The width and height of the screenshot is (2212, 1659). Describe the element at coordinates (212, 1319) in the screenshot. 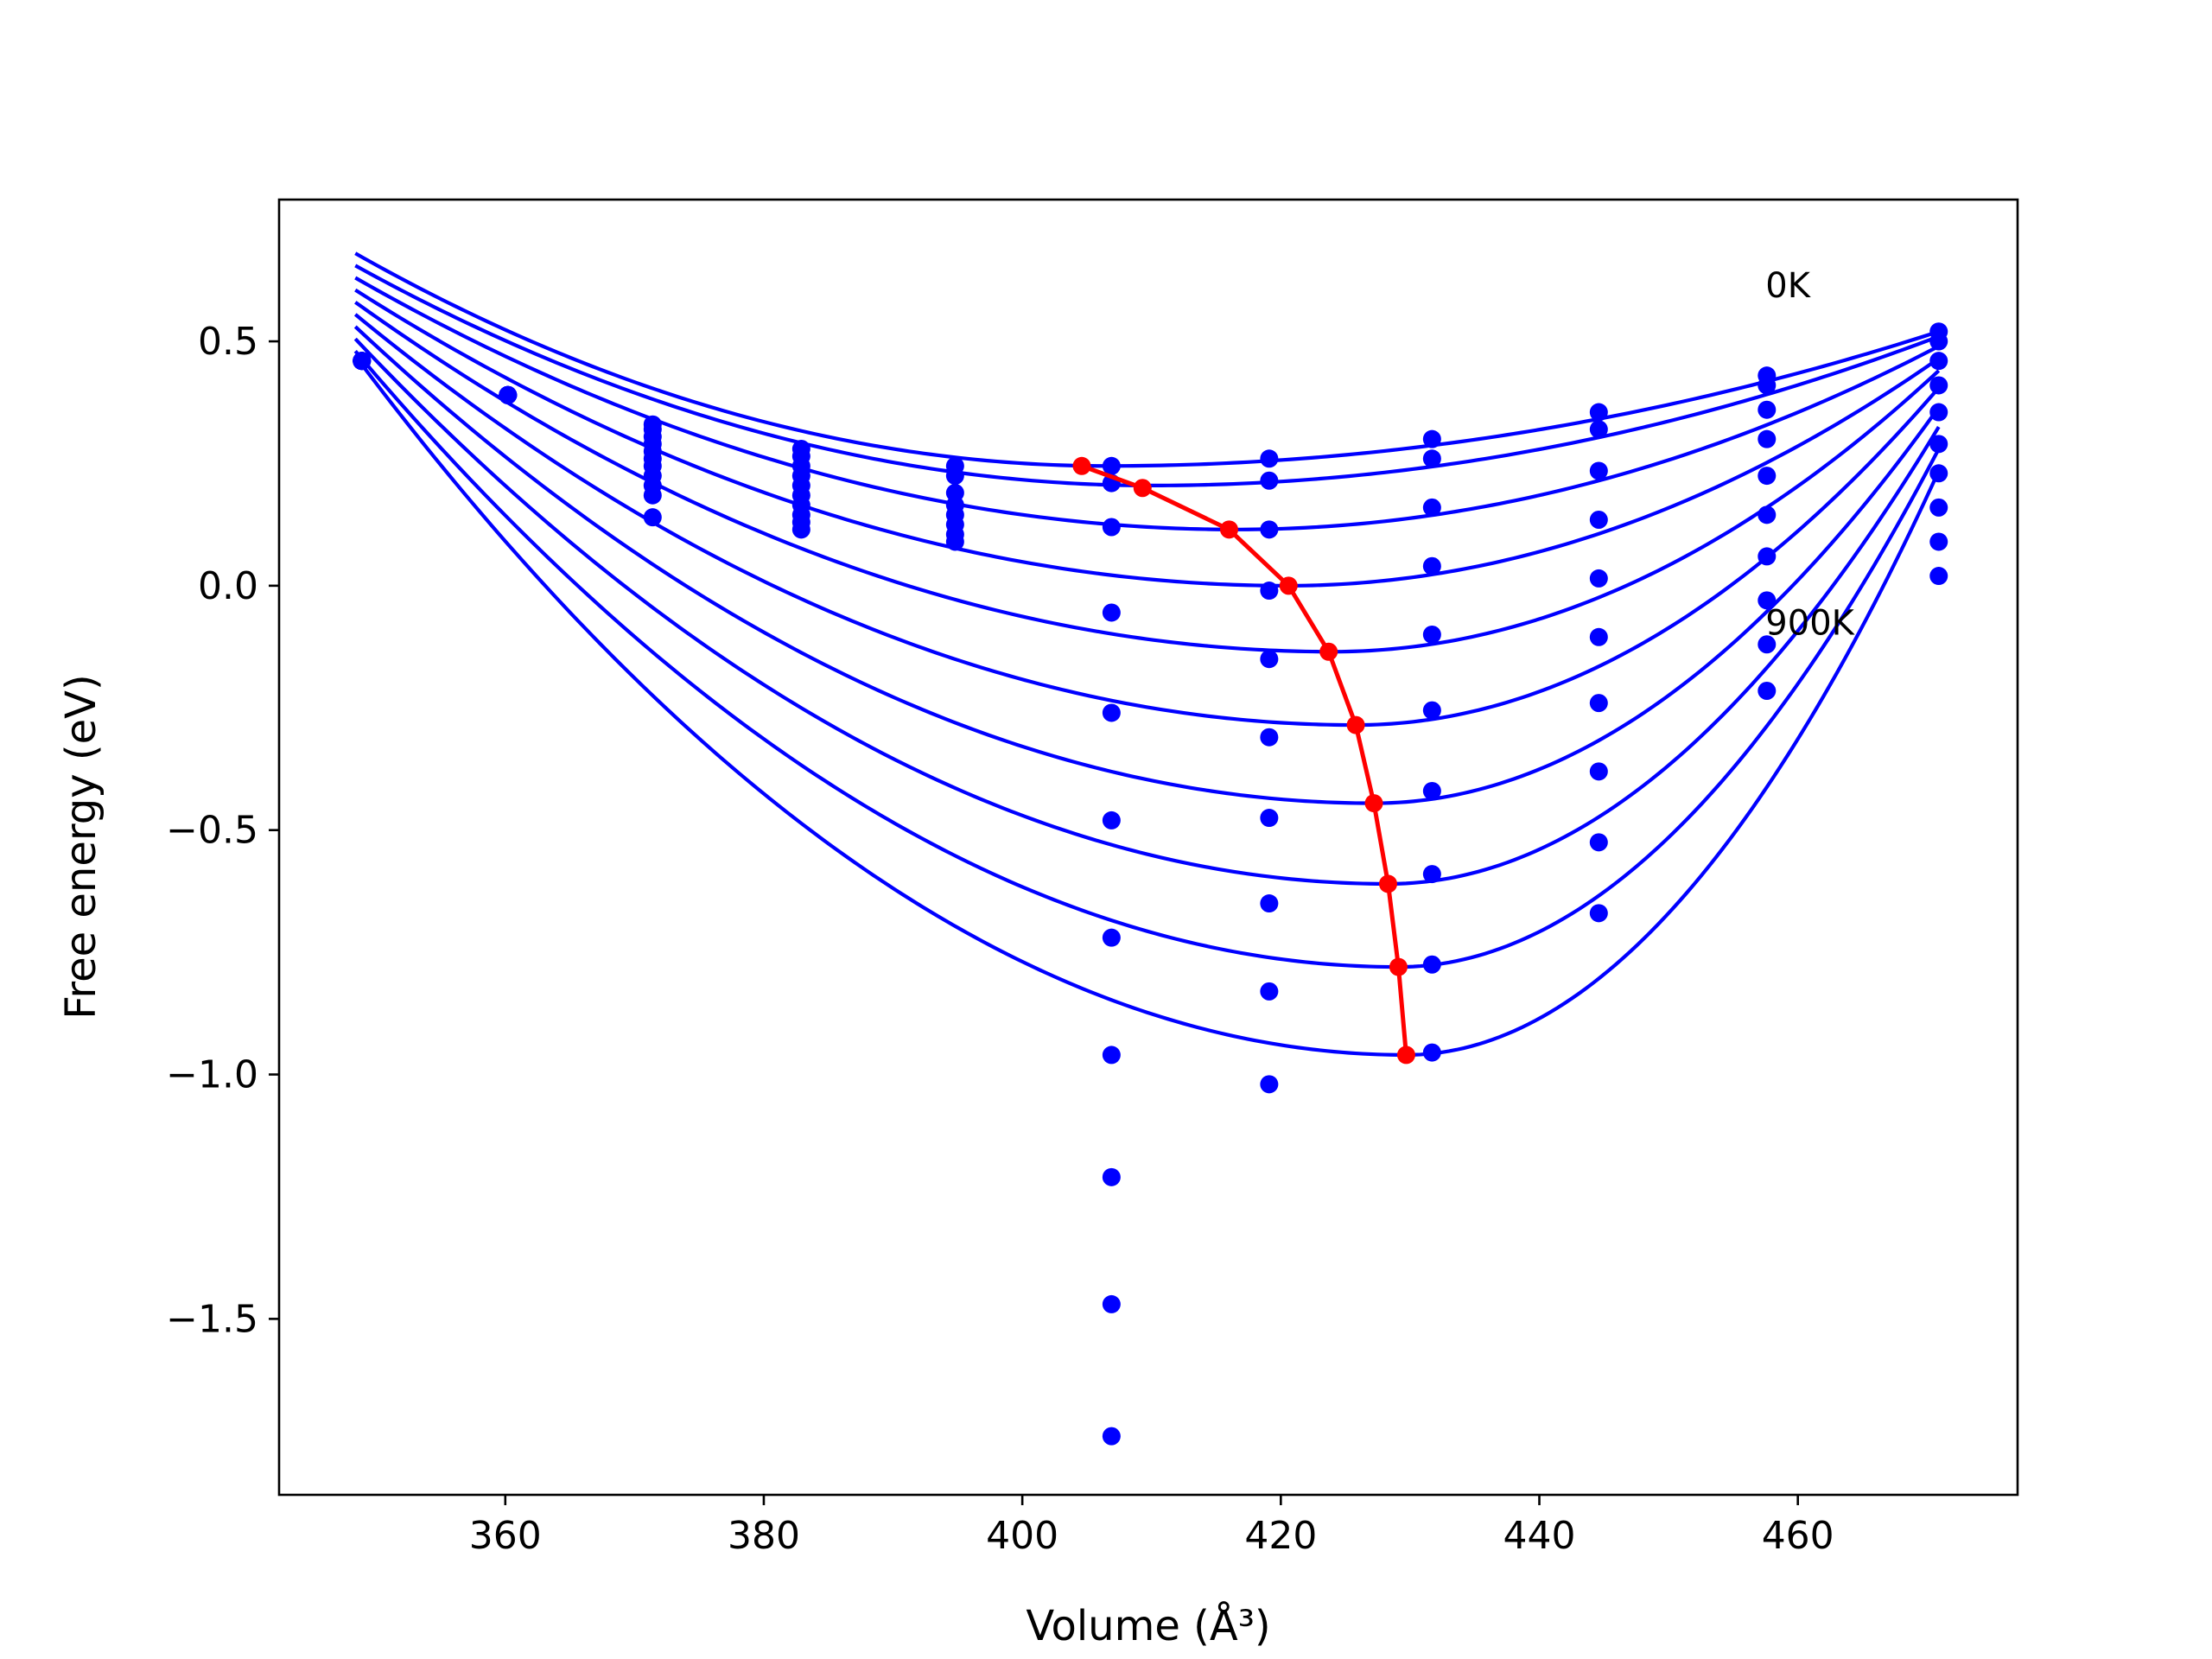

I see `y-tick-label-4: −1.5` at that location.